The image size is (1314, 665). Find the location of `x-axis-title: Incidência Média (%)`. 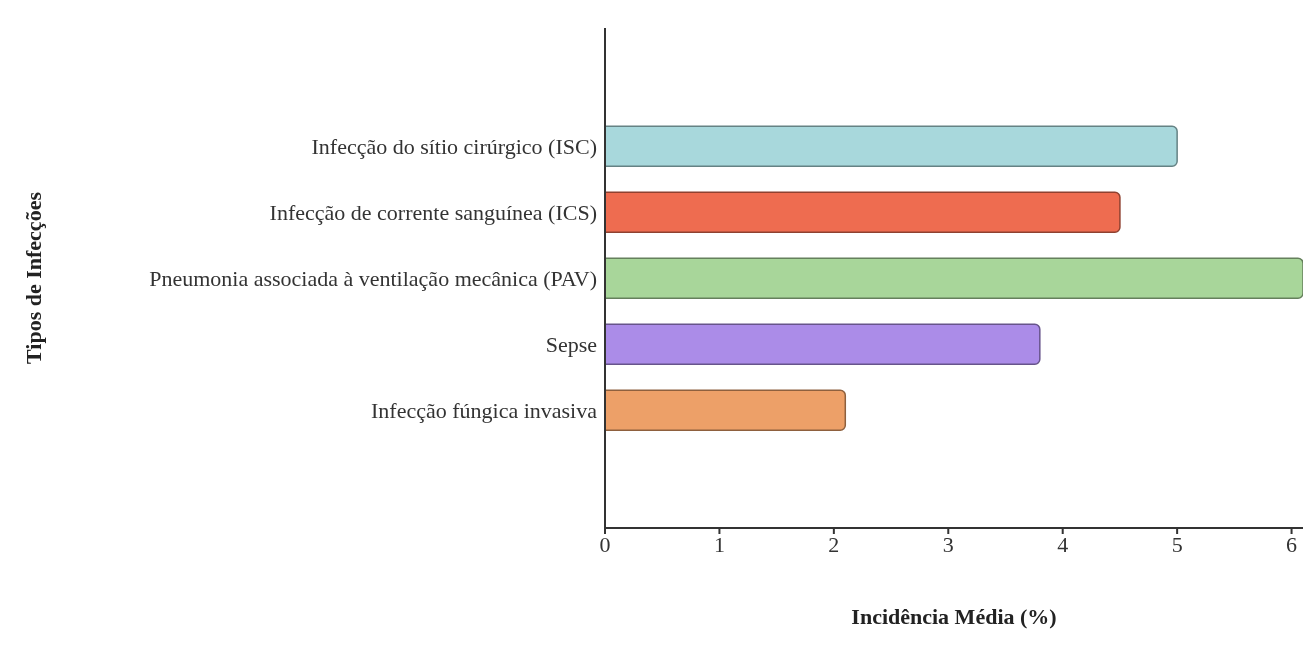

x-axis-title: Incidência Média (%) is located at coordinates (954, 616).